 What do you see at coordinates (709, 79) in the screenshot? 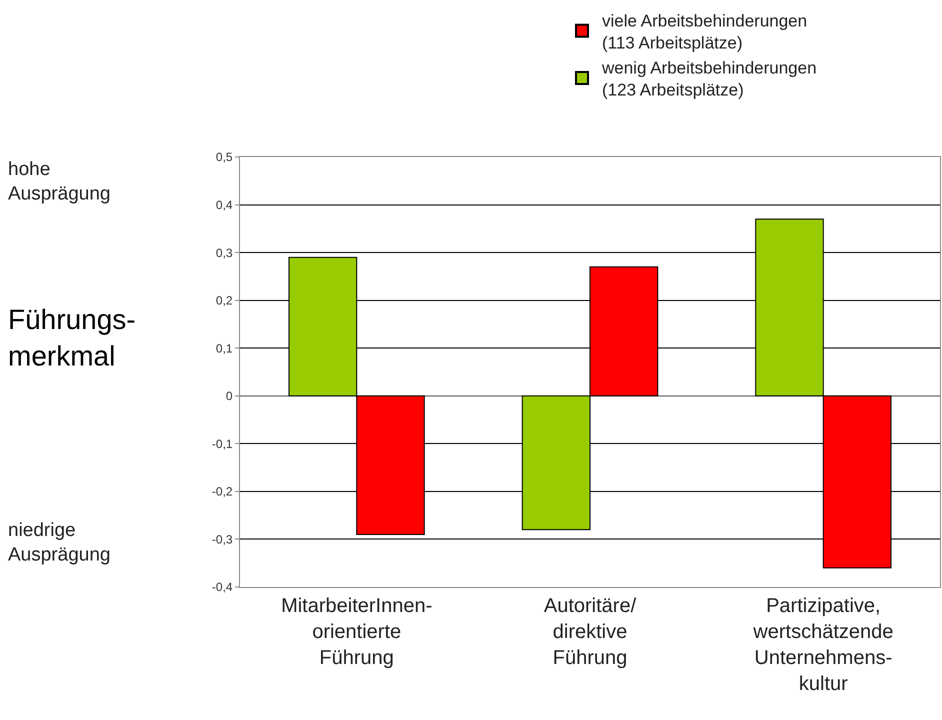
I see `legend-label: wenig Arbeitsbehinderungen (123 Arbeitsplätze)` at bounding box center [709, 79].